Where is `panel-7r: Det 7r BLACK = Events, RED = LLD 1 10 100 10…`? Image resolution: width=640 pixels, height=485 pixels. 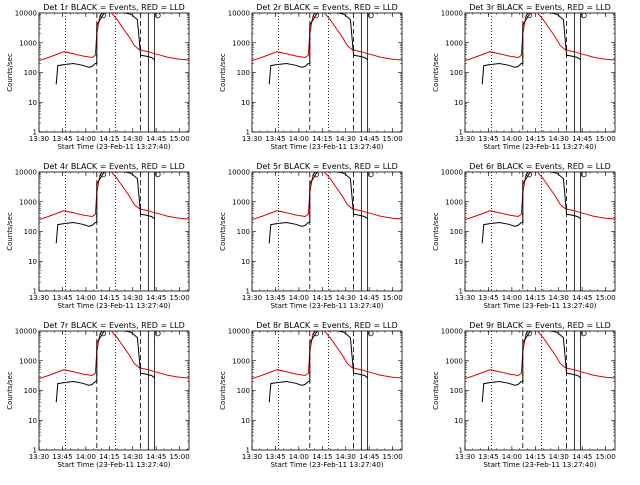 panel-7r: Det 7r BLACK = Events, RED = LLD 1 10 100 10… is located at coordinates (98, 395).